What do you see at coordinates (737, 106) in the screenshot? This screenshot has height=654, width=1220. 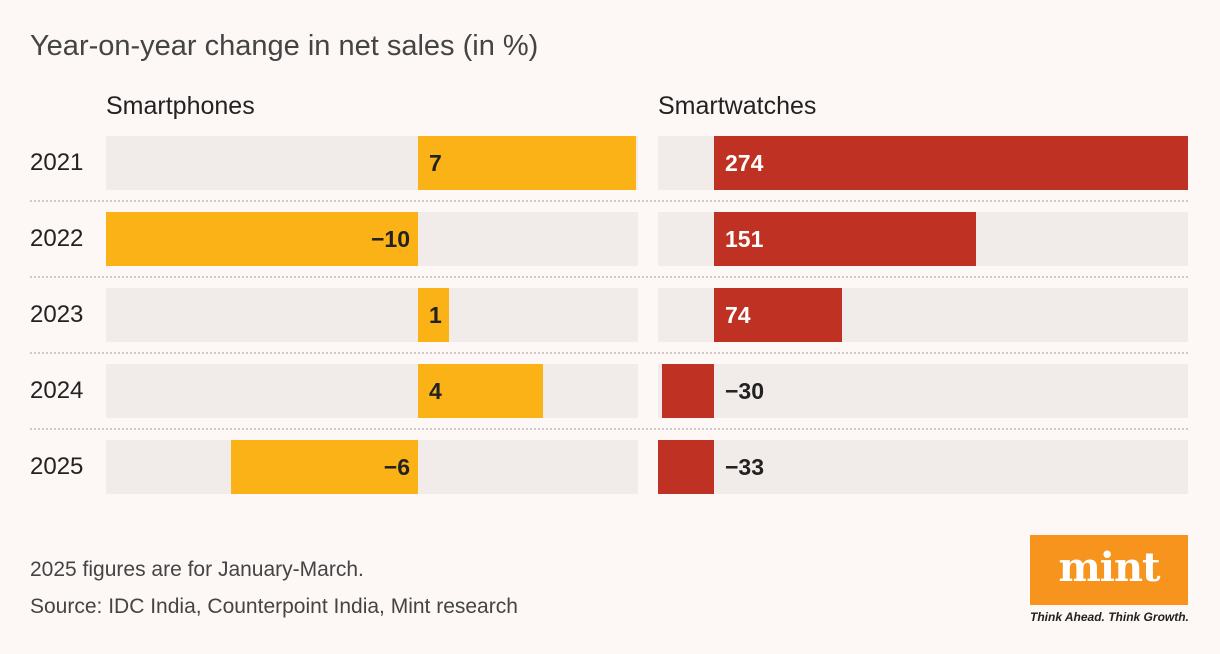 I see `panel-title-smartwatches: Smartwatches` at bounding box center [737, 106].